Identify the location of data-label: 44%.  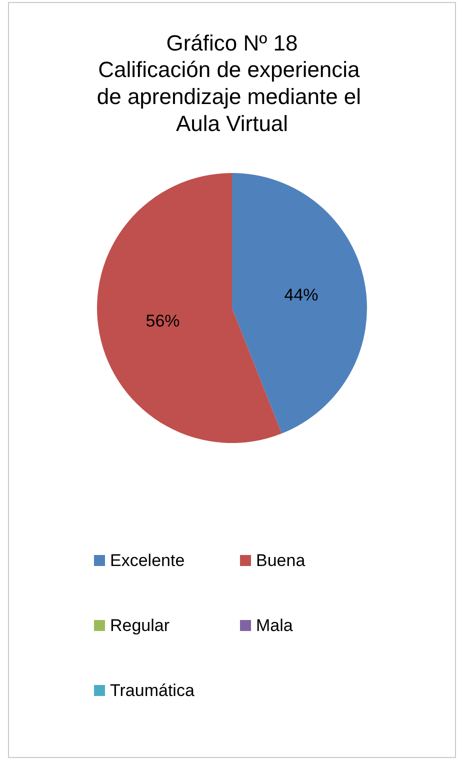
(301, 294).